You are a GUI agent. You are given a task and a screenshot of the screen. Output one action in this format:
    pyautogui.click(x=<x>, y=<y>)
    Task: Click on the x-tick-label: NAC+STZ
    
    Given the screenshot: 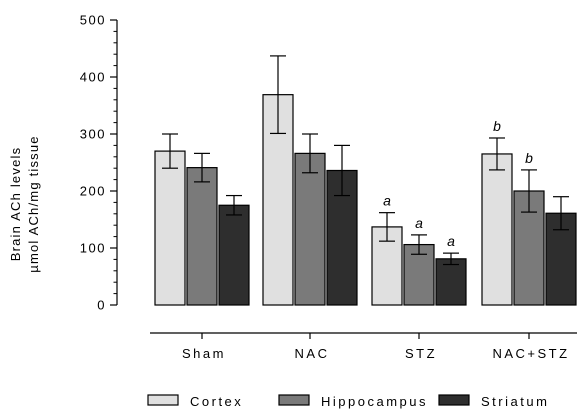 What is the action you would take?
    pyautogui.click(x=530, y=353)
    